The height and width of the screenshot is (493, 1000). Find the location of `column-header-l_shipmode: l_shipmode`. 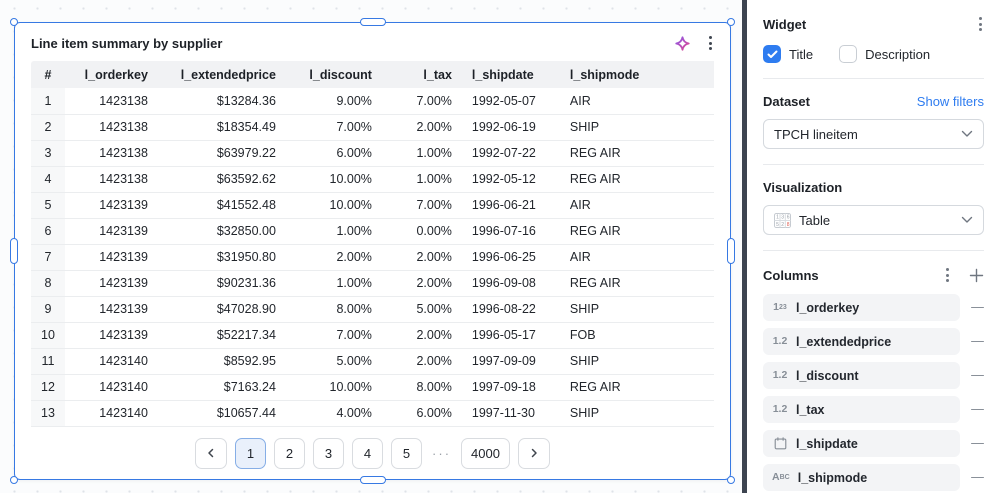

column-header-l_shipmode: l_shipmode is located at coordinates (636, 74).